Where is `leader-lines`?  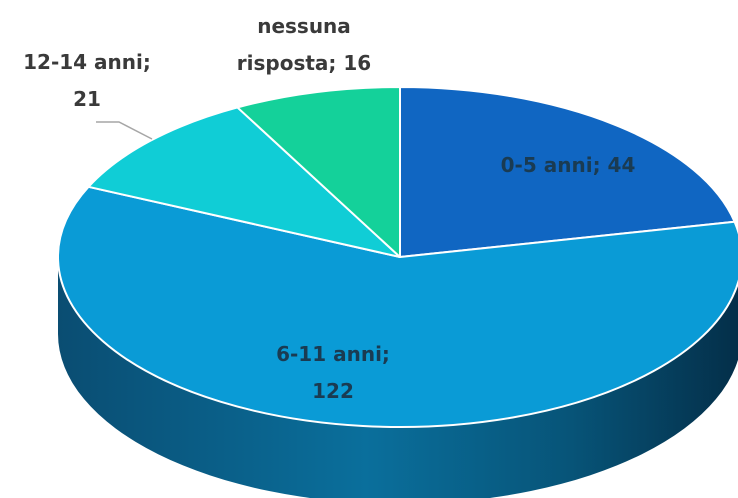 leader-lines is located at coordinates (124, 130).